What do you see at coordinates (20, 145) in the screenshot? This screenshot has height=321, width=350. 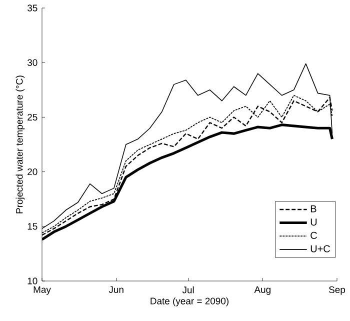 I see `y-axis-title: Projected water temperature (°C)` at bounding box center [20, 145].